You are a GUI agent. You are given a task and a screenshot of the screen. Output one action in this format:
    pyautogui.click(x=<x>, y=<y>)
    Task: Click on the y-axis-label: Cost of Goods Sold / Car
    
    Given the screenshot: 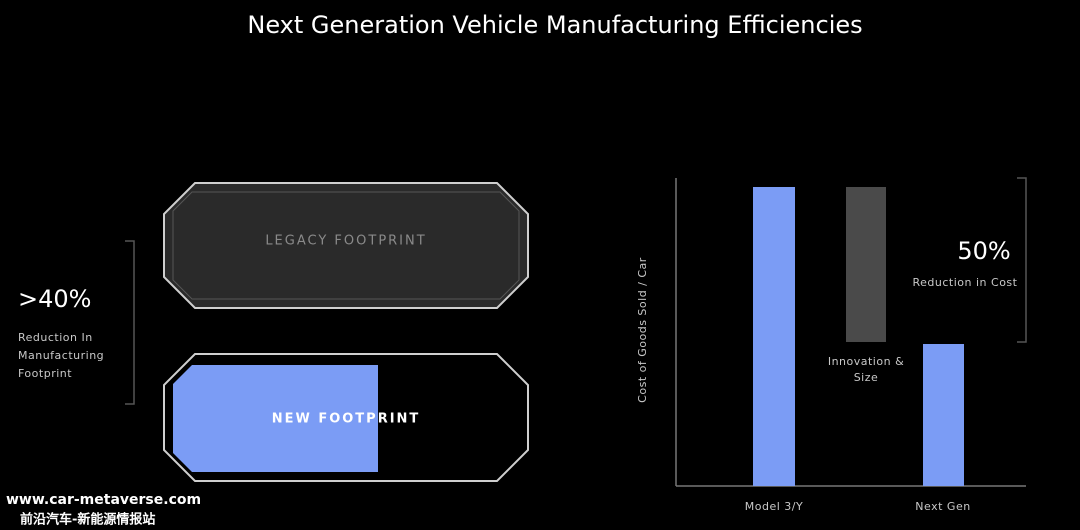 What is the action you would take?
    pyautogui.click(x=642, y=330)
    